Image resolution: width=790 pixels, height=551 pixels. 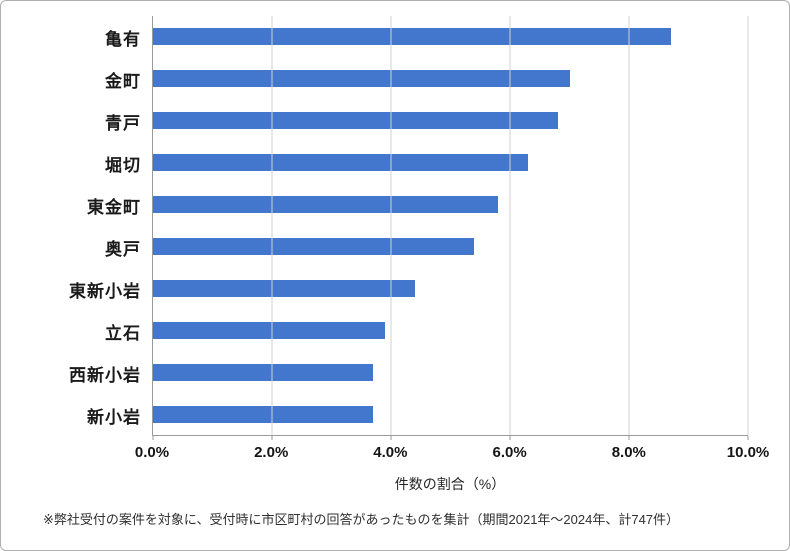 I want to click on x-axis-tick-labels: 0.0% 2.0% 4.0% 6.0% 8.0% 10.0%, so click(x=452, y=454).